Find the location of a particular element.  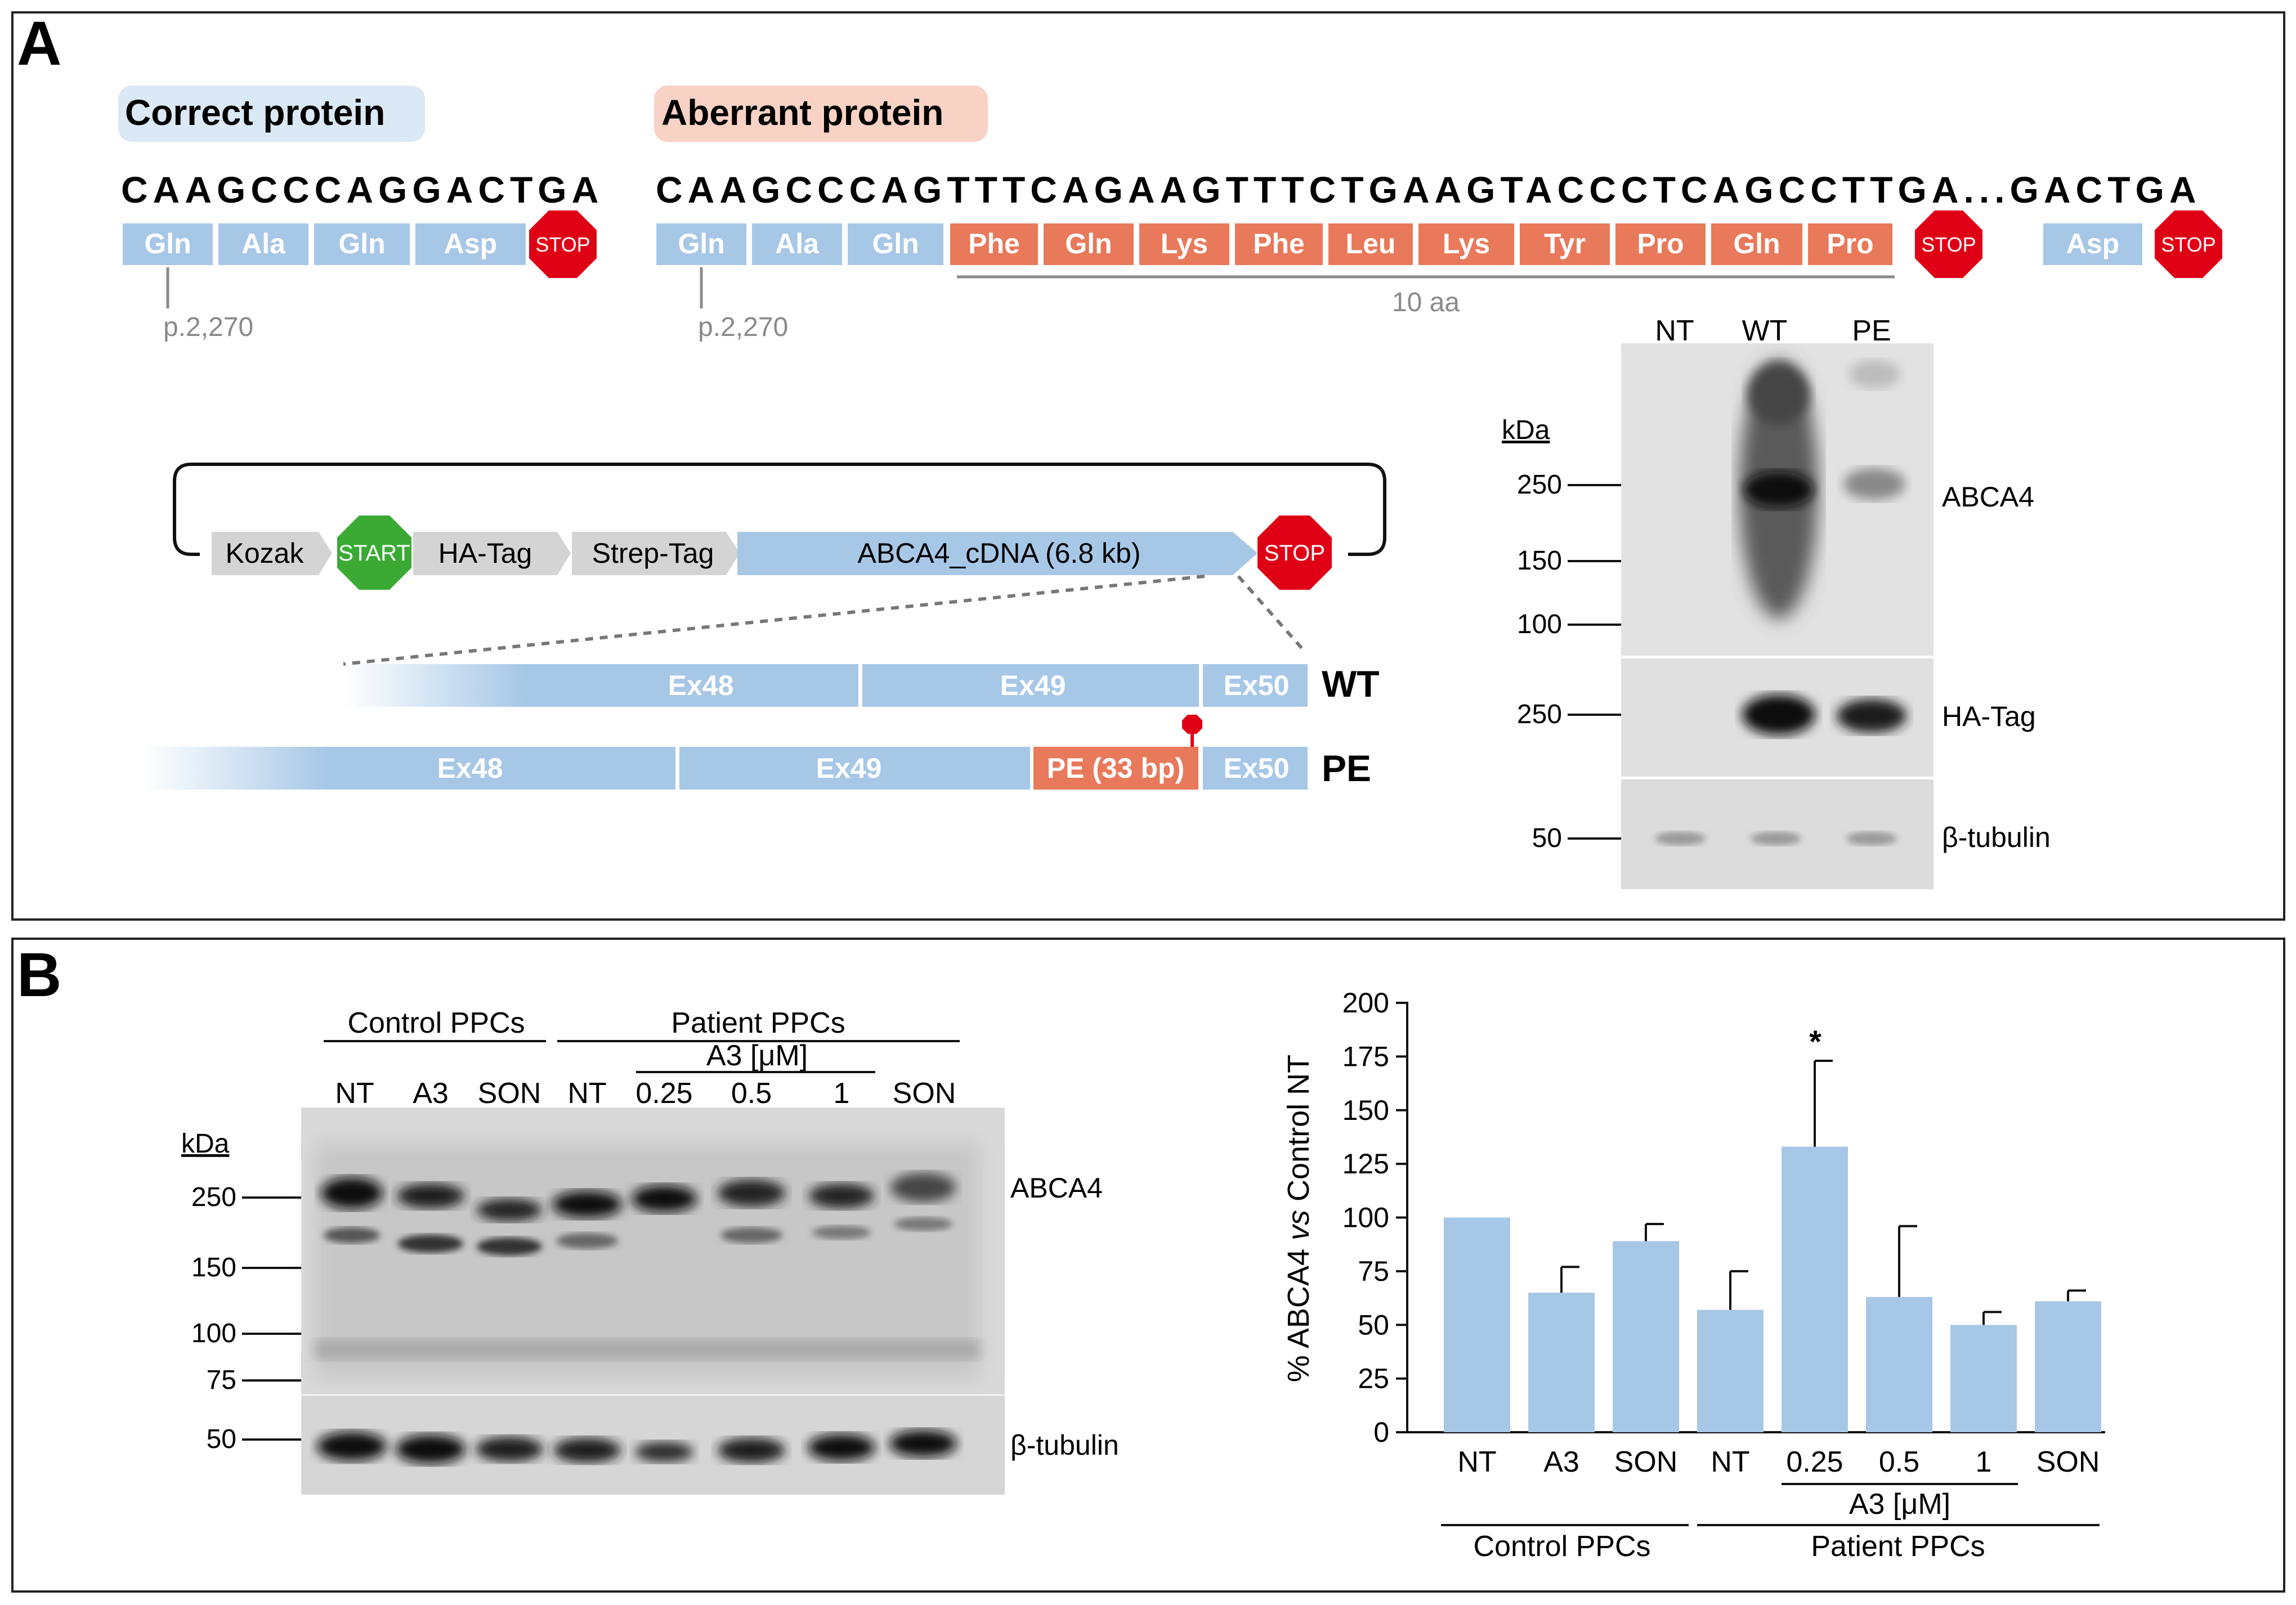

correct-protein-badge is located at coordinates (271, 114).